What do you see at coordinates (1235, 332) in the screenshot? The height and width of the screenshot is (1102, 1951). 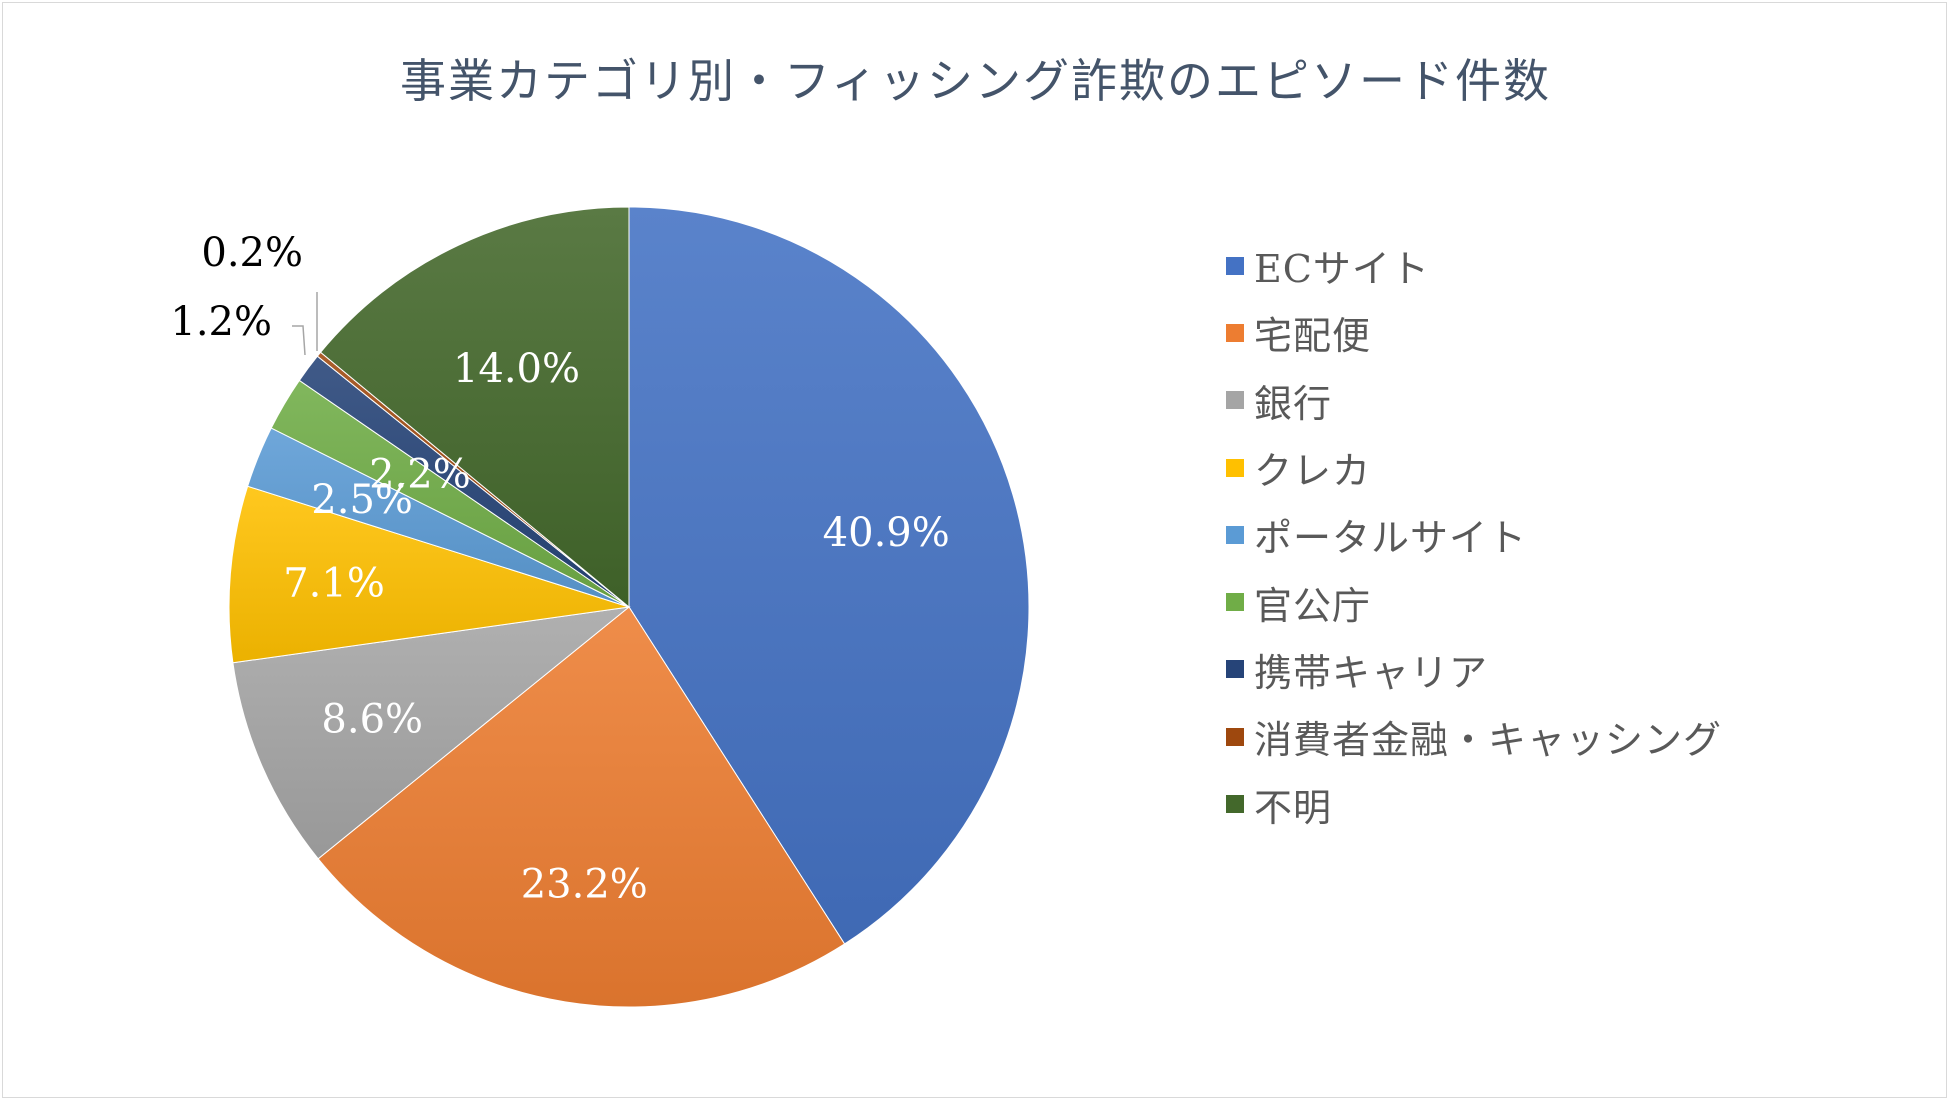 I see `legend-swatch-delivery` at bounding box center [1235, 332].